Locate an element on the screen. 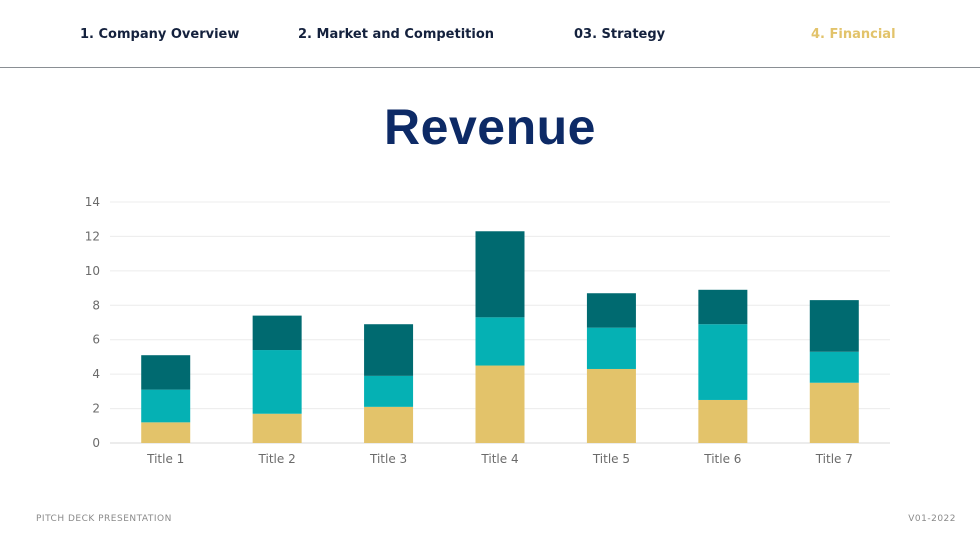  x-tick-label: Title 3 is located at coordinates (388, 459).